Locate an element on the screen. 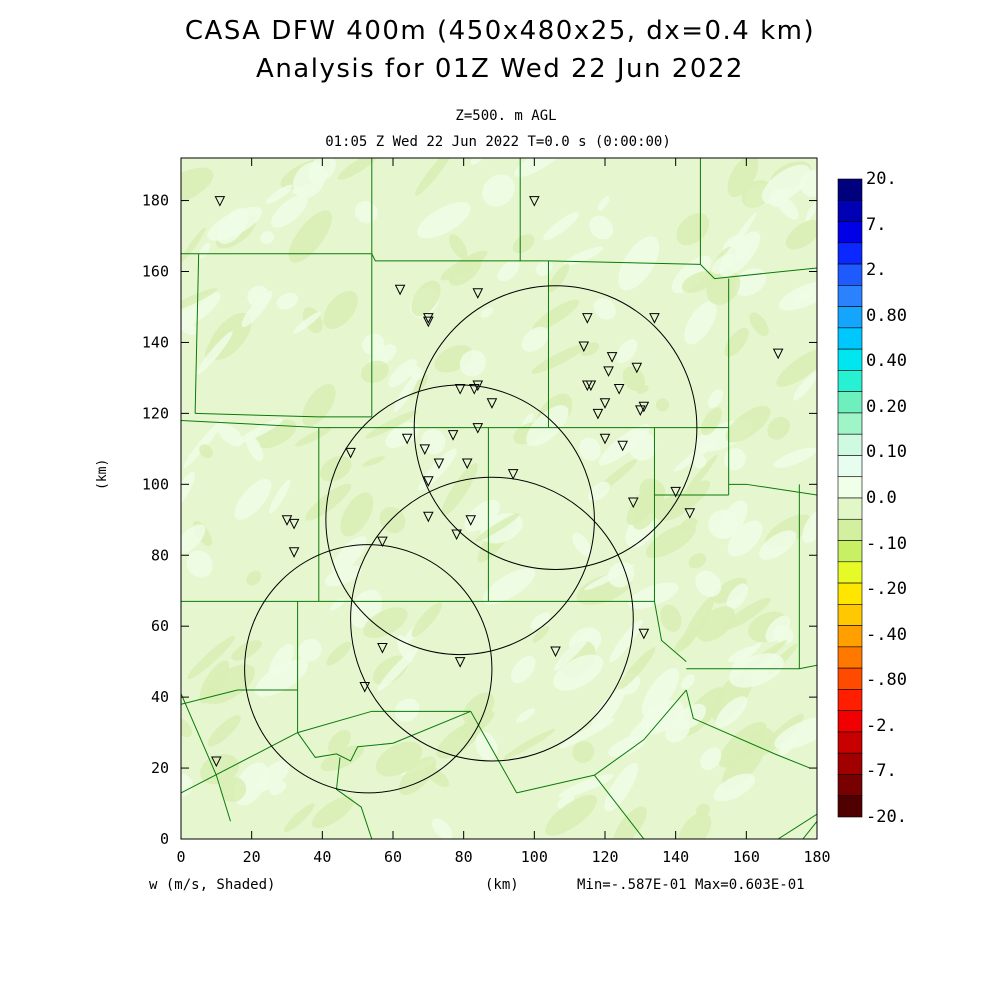 Image resolution: width=1000 pixels, height=1000 pixels. colorbar-label: 7. is located at coordinates (876, 224).